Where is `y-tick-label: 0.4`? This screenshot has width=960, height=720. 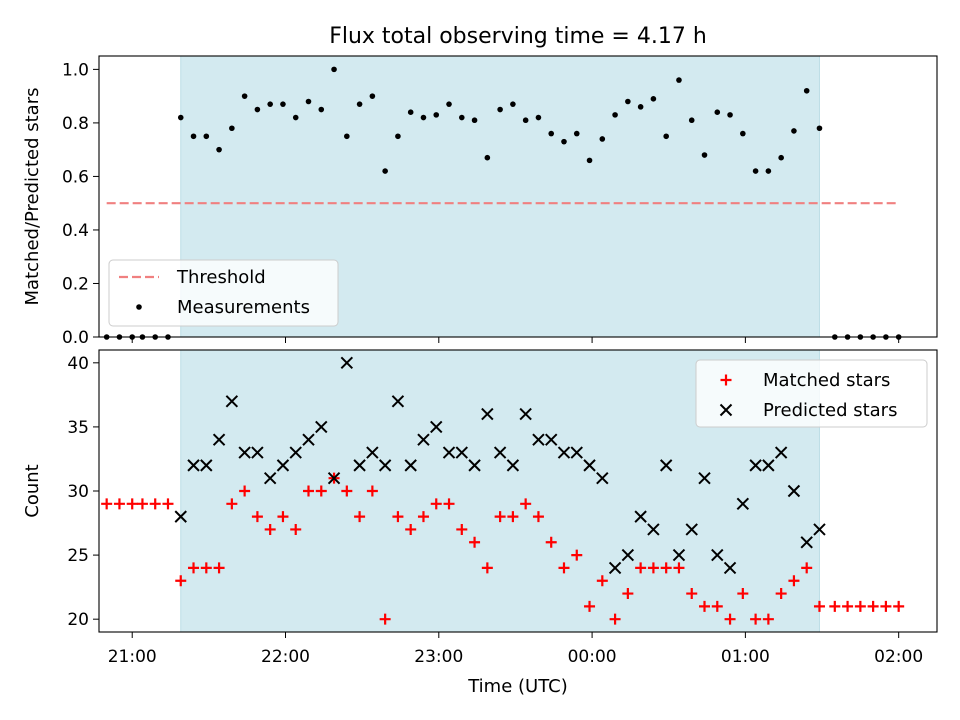 y-tick-label: 0.4 is located at coordinates (75, 231).